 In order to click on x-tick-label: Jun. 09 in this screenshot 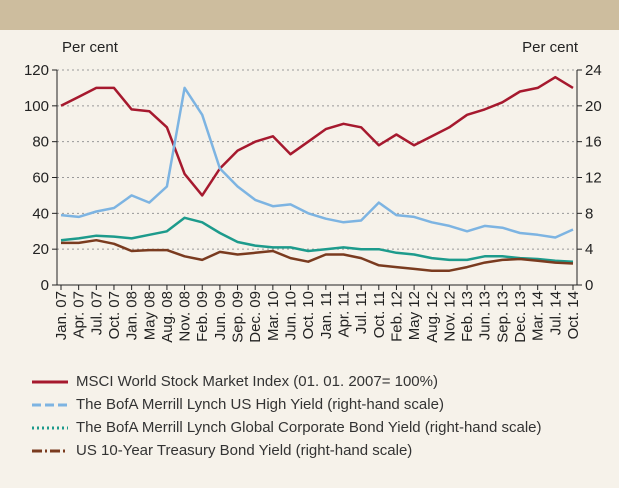, I will do `click(220, 315)`.